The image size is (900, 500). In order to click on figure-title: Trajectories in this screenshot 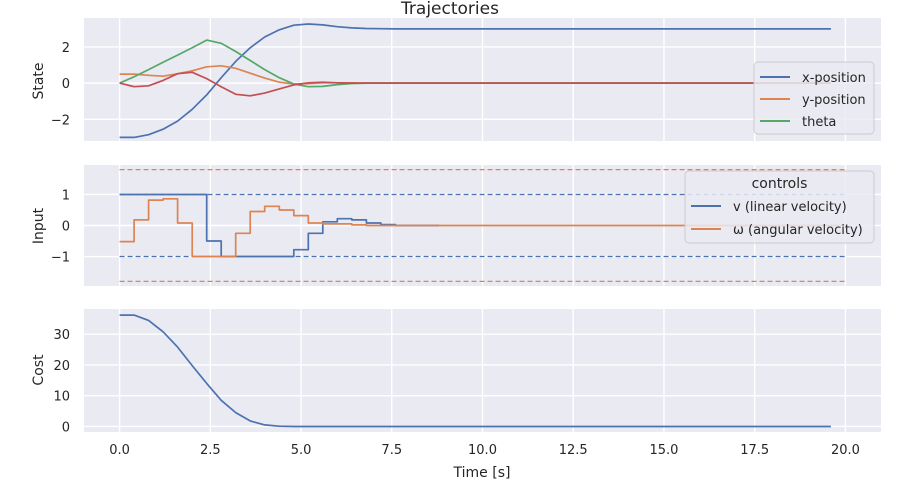, I will do `click(449, 9)`.